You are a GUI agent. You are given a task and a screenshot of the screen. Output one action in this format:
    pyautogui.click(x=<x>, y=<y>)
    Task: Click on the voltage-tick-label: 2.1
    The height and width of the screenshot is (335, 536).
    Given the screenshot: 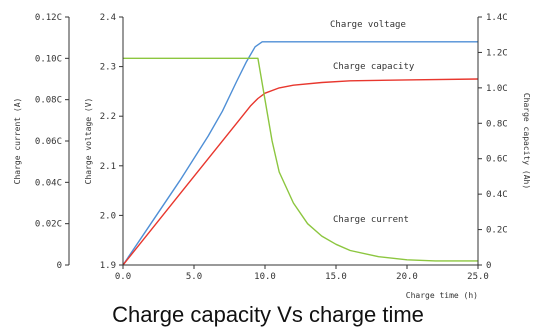 What is the action you would take?
    pyautogui.click(x=108, y=167)
    